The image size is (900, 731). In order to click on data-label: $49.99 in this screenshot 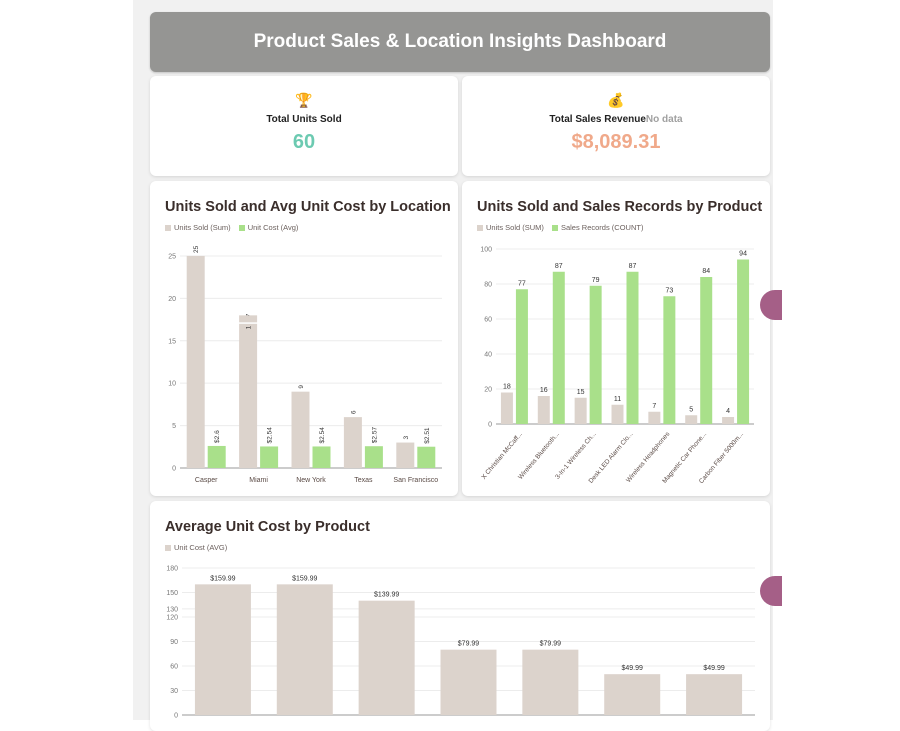, I will do `click(633, 668)`.